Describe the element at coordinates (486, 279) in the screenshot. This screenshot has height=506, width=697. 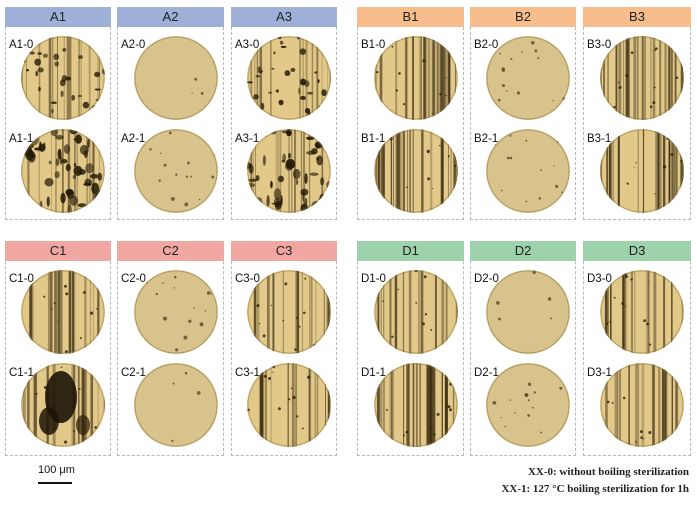
I see `sample-label: D2-0` at that location.